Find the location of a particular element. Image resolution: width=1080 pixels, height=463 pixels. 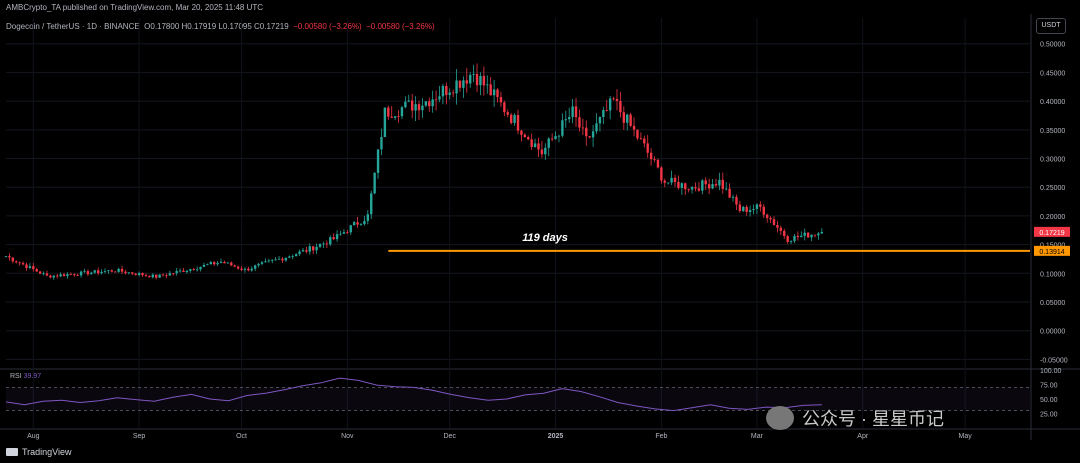

y-tick-label-10: 0.00000 is located at coordinates (1052, 332).